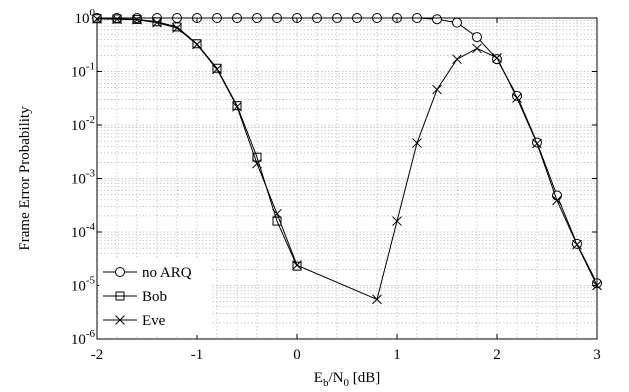  I want to click on legend-item-no-arq: no ARQ, so click(147, 273).